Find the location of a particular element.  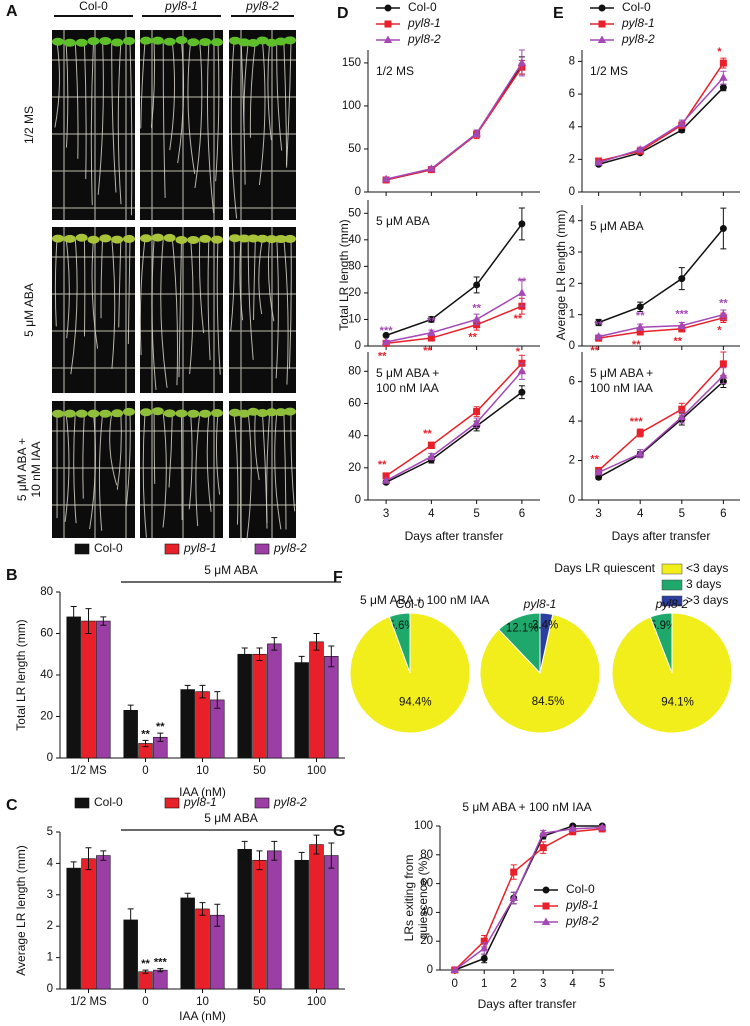

x-tick-label: 4 is located at coordinates (640, 514).